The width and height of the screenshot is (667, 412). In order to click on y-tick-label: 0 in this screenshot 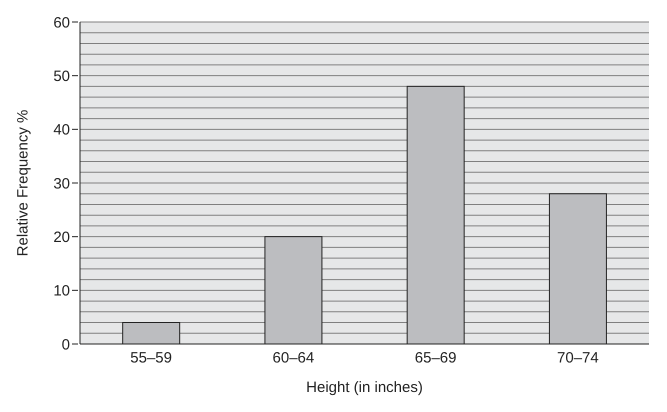, I will do `click(66, 345)`.